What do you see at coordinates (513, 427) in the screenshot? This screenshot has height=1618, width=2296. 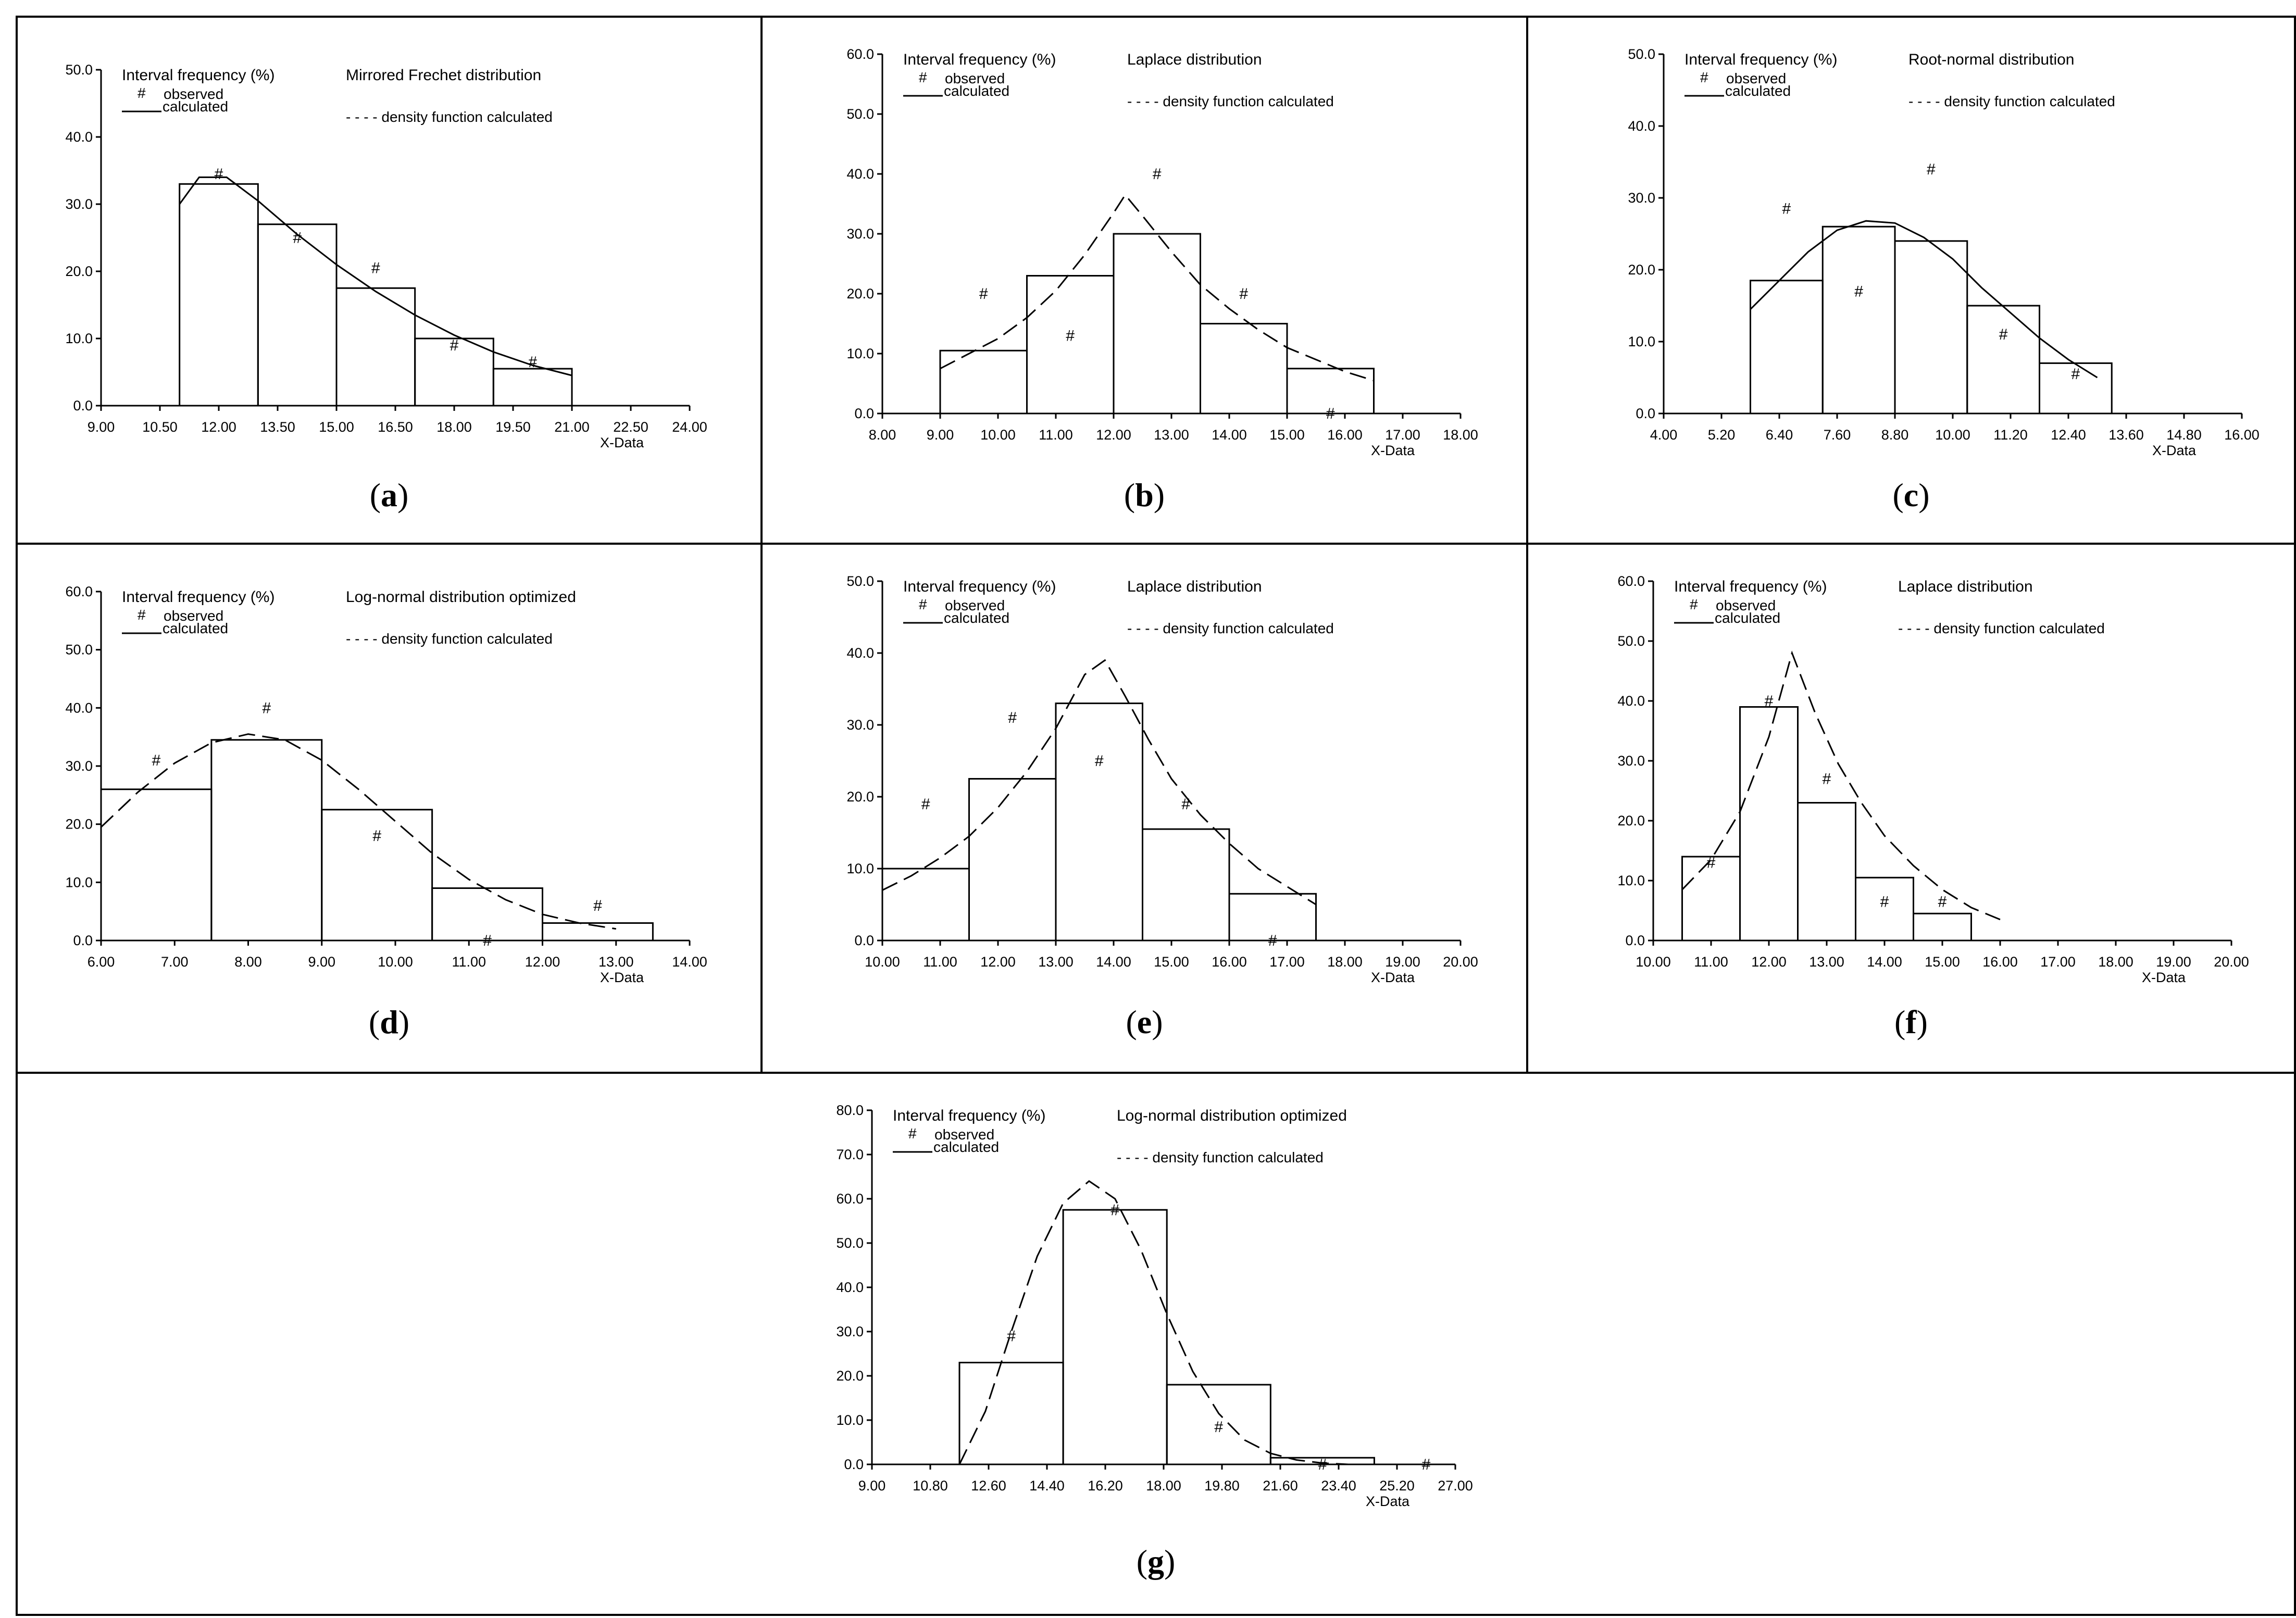 I see `x-tick-label: 19.50` at bounding box center [513, 427].